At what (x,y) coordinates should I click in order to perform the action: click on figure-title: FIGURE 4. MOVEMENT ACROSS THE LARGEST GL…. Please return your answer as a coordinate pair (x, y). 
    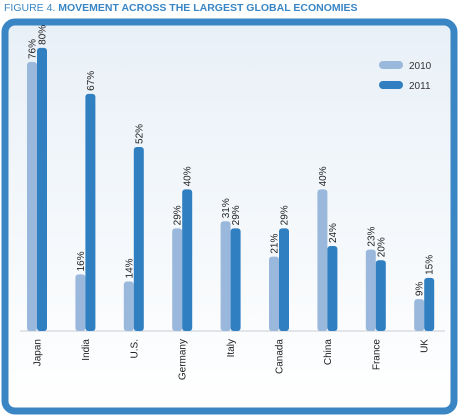
    Looking at the image, I should click on (181, 8).